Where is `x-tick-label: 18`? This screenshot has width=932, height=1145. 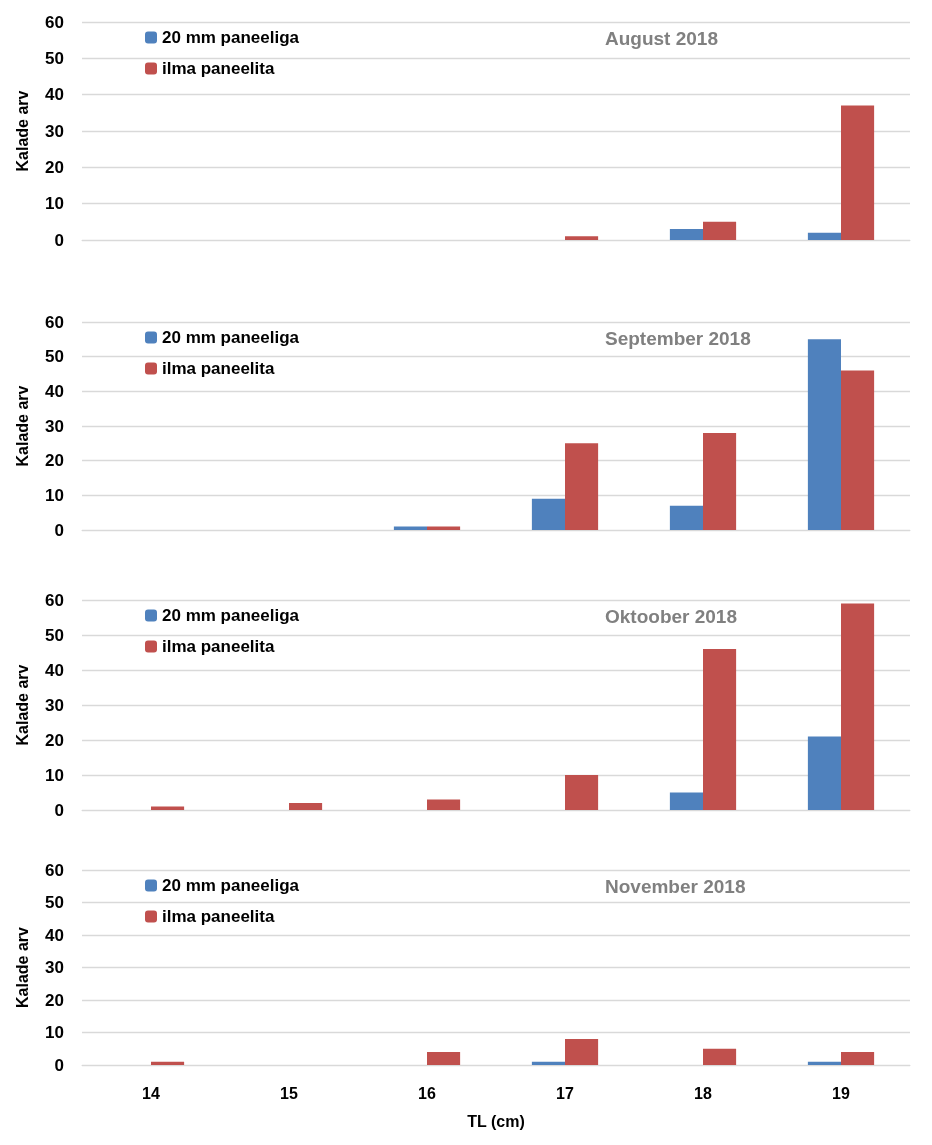
x-tick-label: 18 is located at coordinates (703, 1093).